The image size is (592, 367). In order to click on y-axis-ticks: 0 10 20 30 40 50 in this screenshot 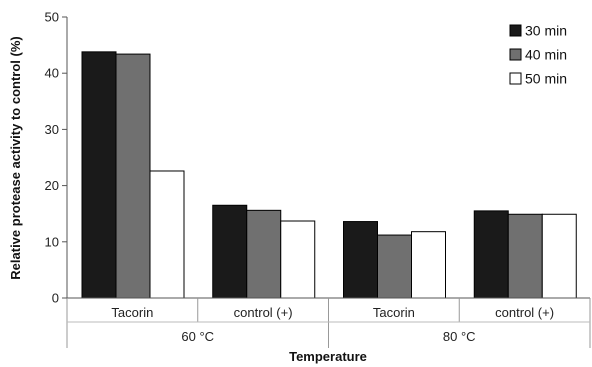, I will do `click(56, 158)`.